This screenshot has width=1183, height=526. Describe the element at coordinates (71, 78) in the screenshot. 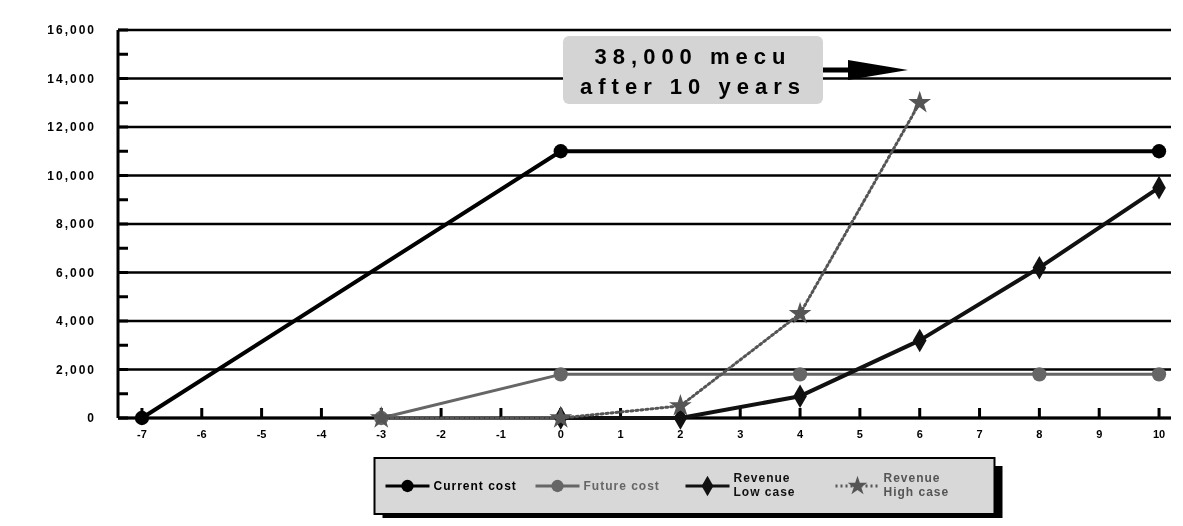

I see `y-tick-label: 14,000` at that location.